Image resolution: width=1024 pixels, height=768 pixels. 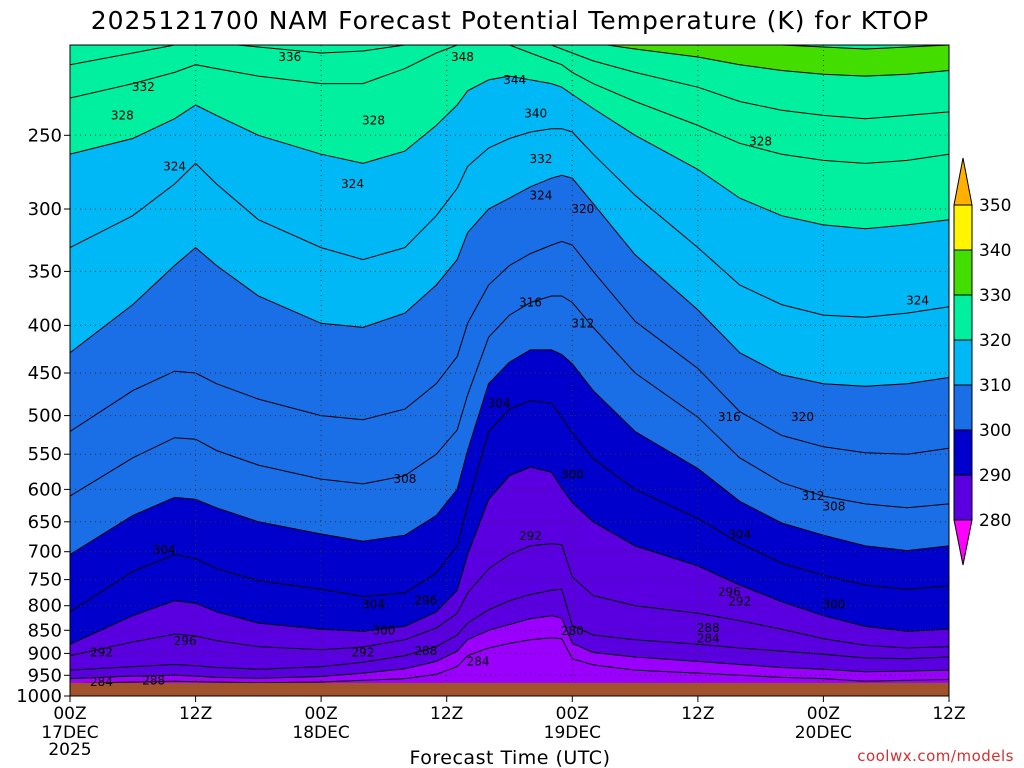 What do you see at coordinates (995, 341) in the screenshot?
I see `colorbar-label: 320` at bounding box center [995, 341].